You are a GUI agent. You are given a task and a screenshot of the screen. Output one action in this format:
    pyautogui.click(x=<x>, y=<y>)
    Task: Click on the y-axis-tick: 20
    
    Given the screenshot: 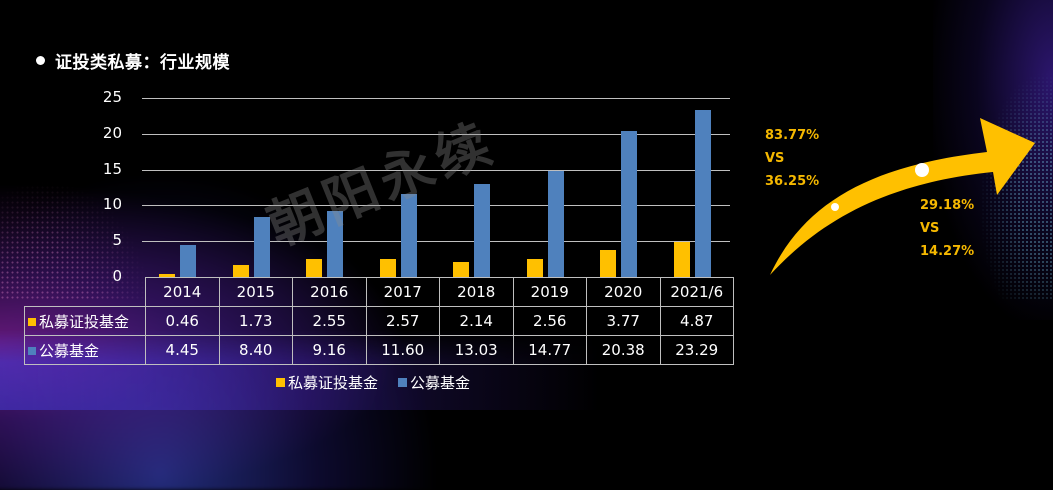 What is the action you would take?
    pyautogui.click(x=112, y=132)
    